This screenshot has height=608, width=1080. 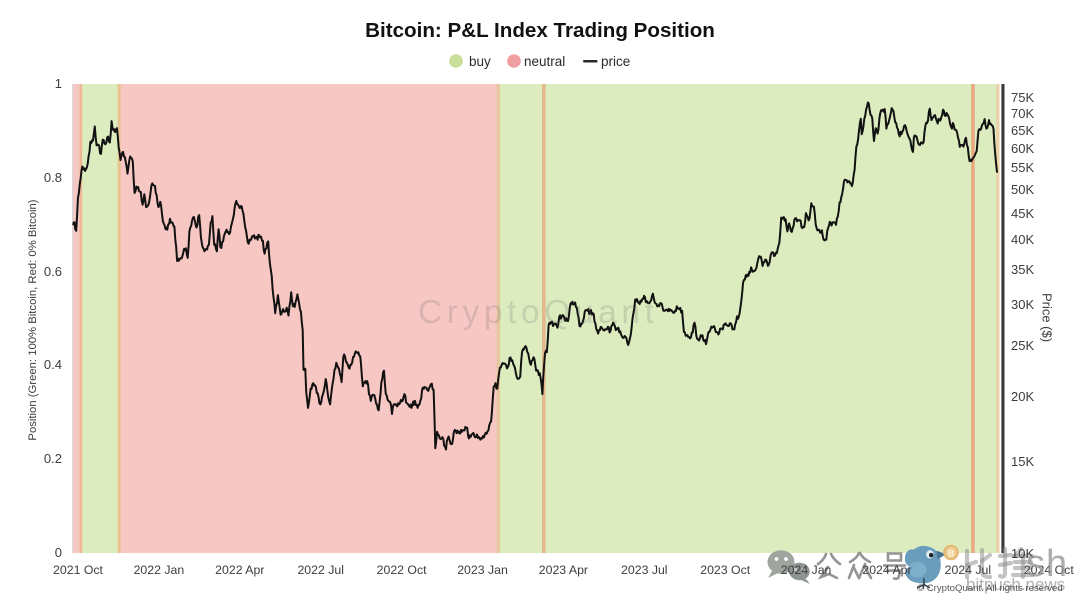 I want to click on svg-text: B, so click(x=951, y=553).